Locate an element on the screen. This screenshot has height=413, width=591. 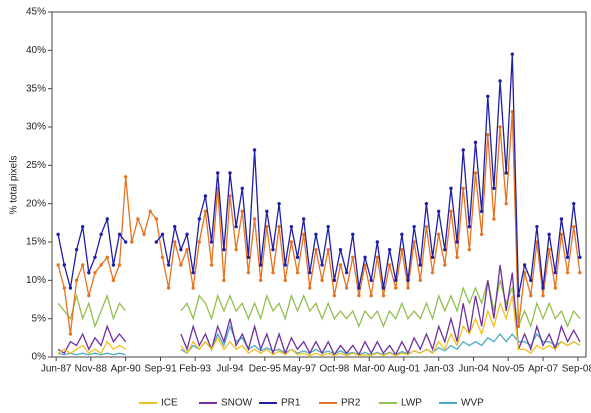
x-tick-label: May-97 is located at coordinates (300, 369).